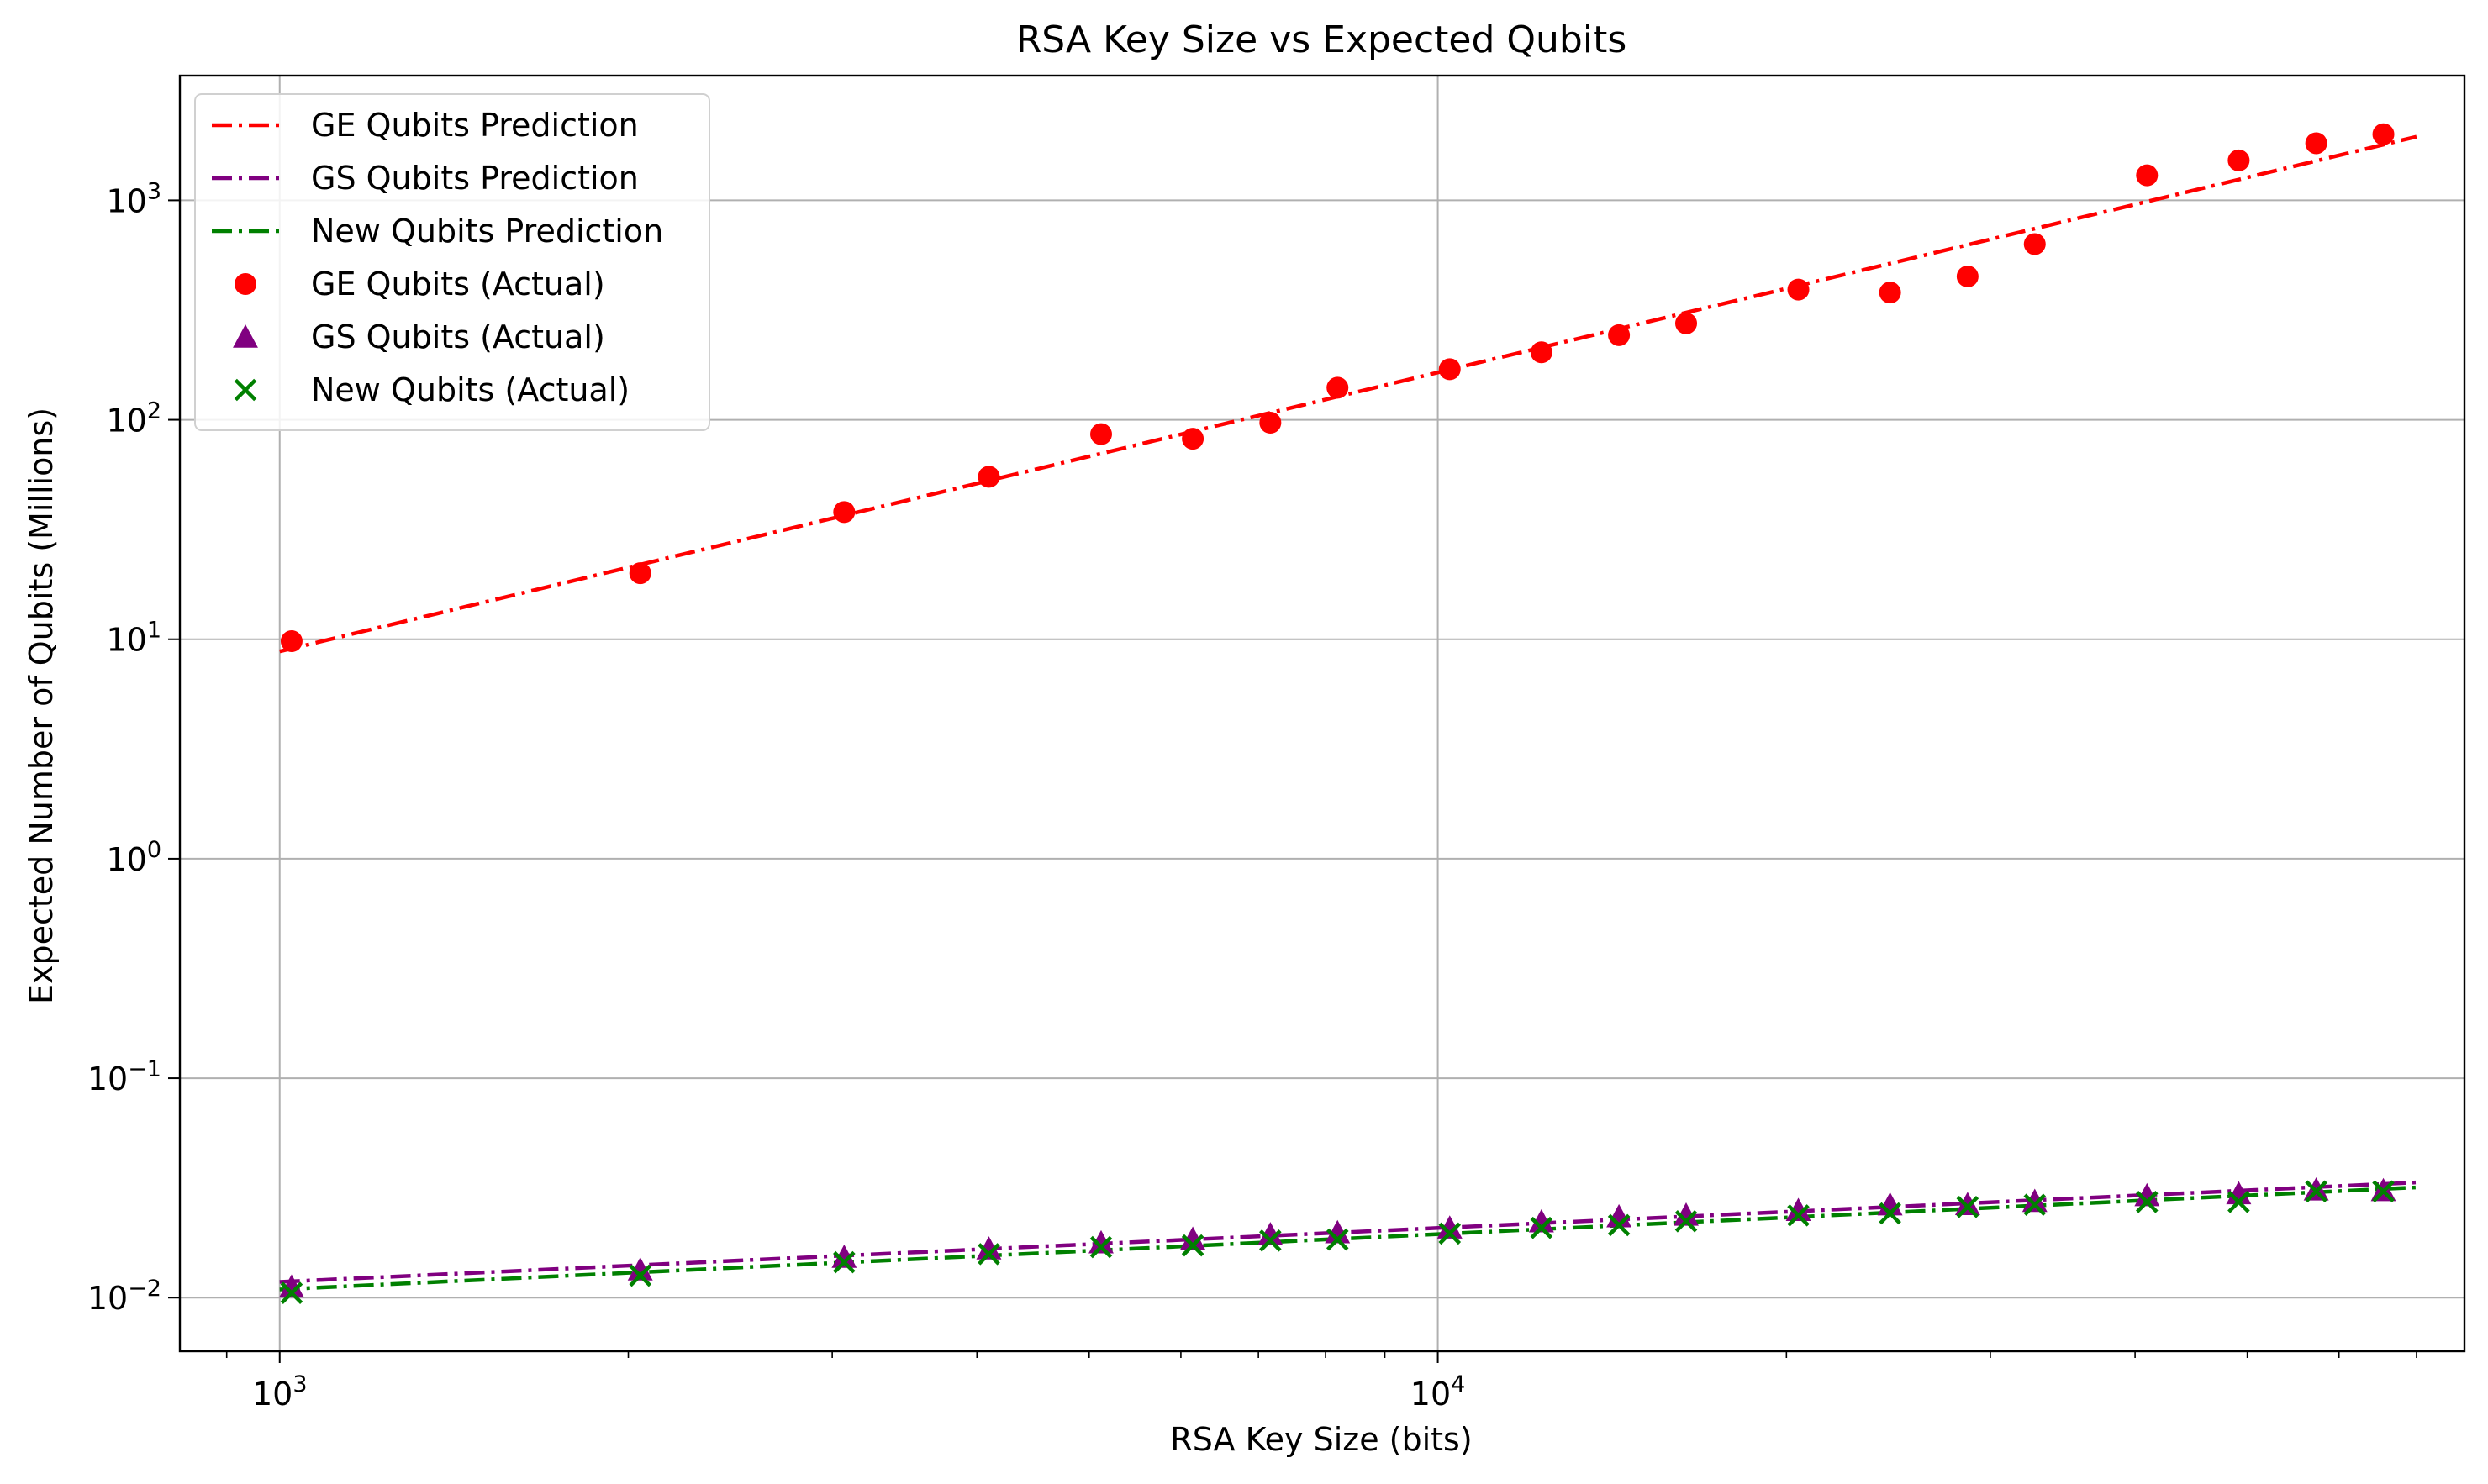  Describe the element at coordinates (1321, 1439) in the screenshot. I see `x-axis-label: RSA Key Size (bits)` at that location.